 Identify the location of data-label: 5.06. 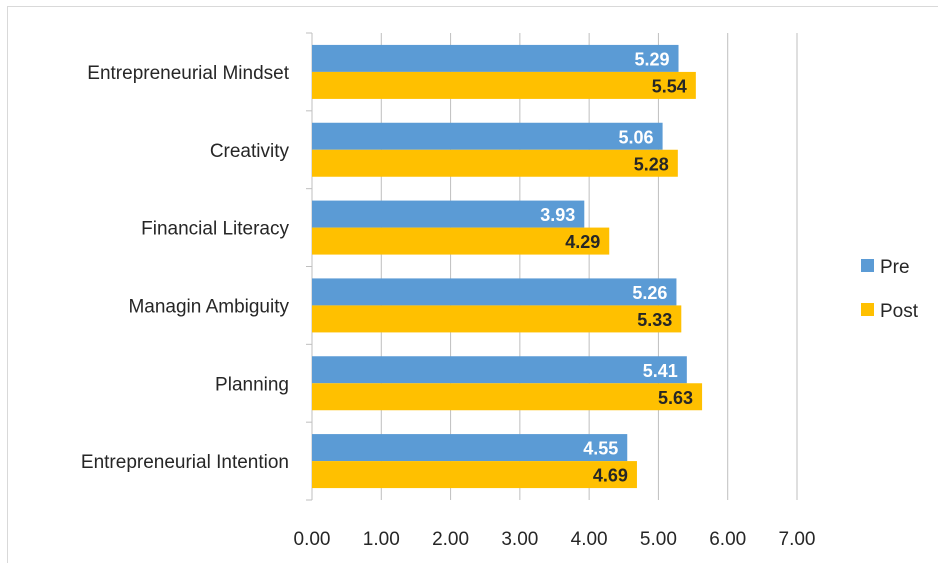
(636, 137).